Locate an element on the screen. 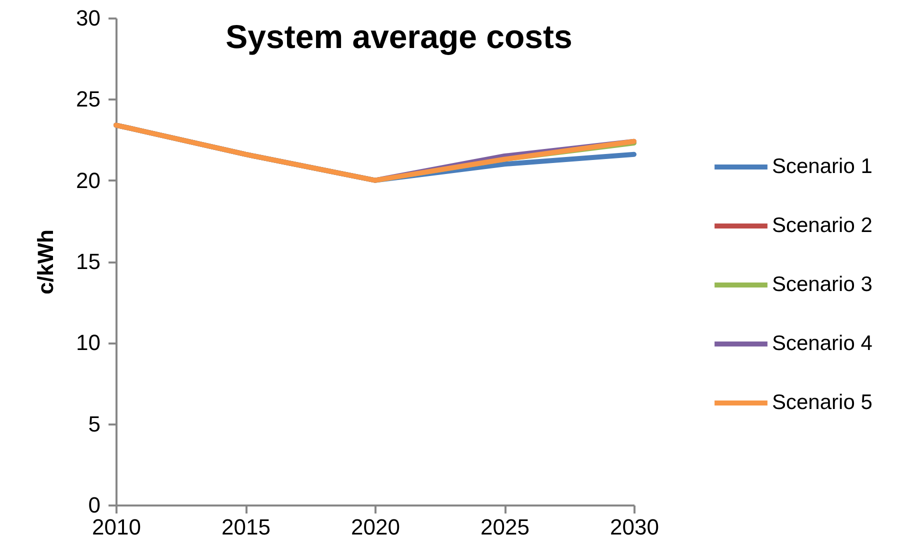 The height and width of the screenshot is (552, 904). chart-title: System average costs is located at coordinates (399, 36).